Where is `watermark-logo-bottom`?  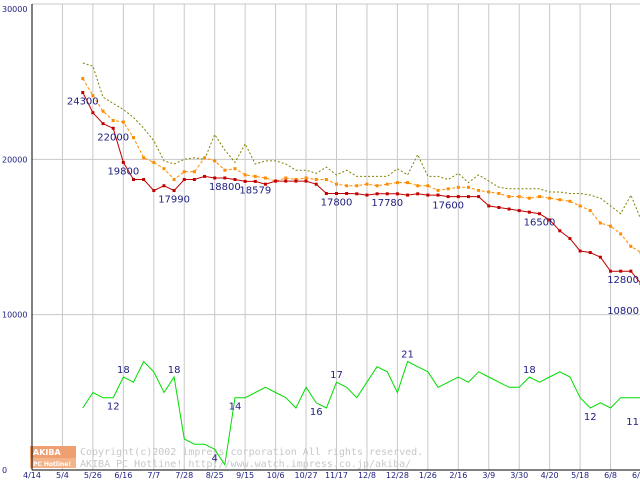 watermark-logo-bottom is located at coordinates (53, 463).